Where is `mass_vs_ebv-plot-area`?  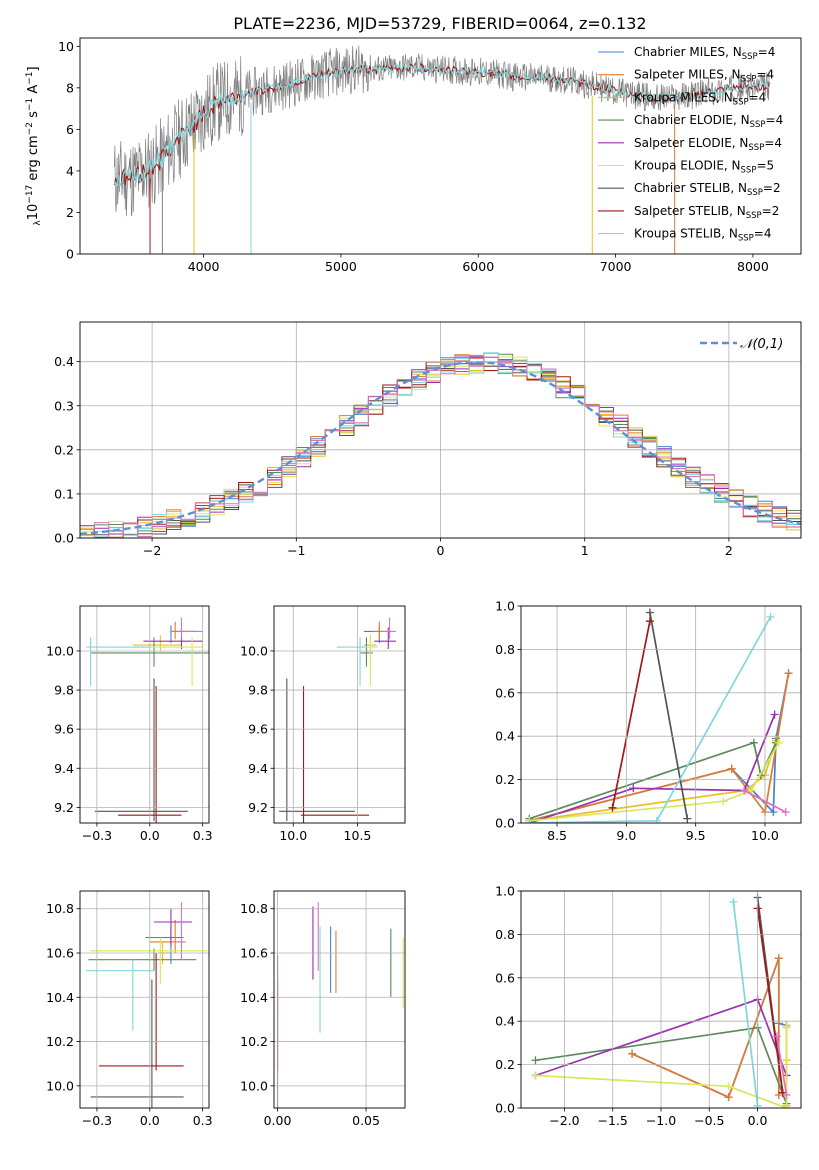 mass_vs_ebv-plot-area is located at coordinates (340, 1005).